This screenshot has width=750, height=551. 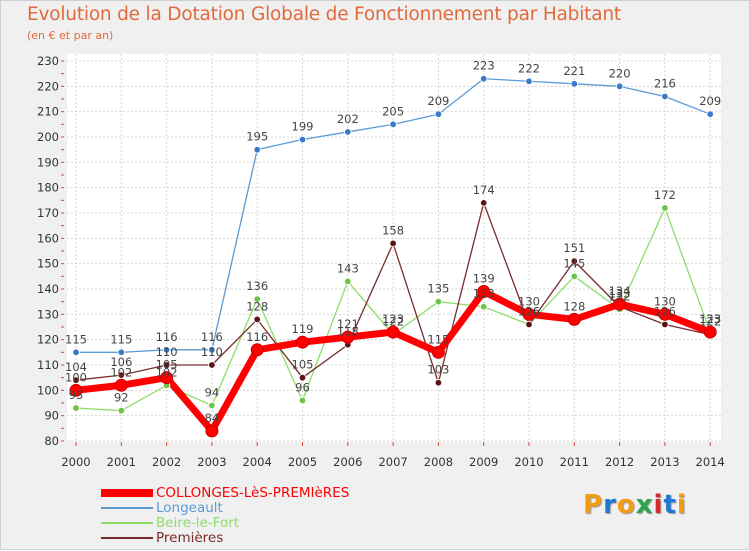 I want to click on y-tick-label: 110, so click(x=48, y=365).